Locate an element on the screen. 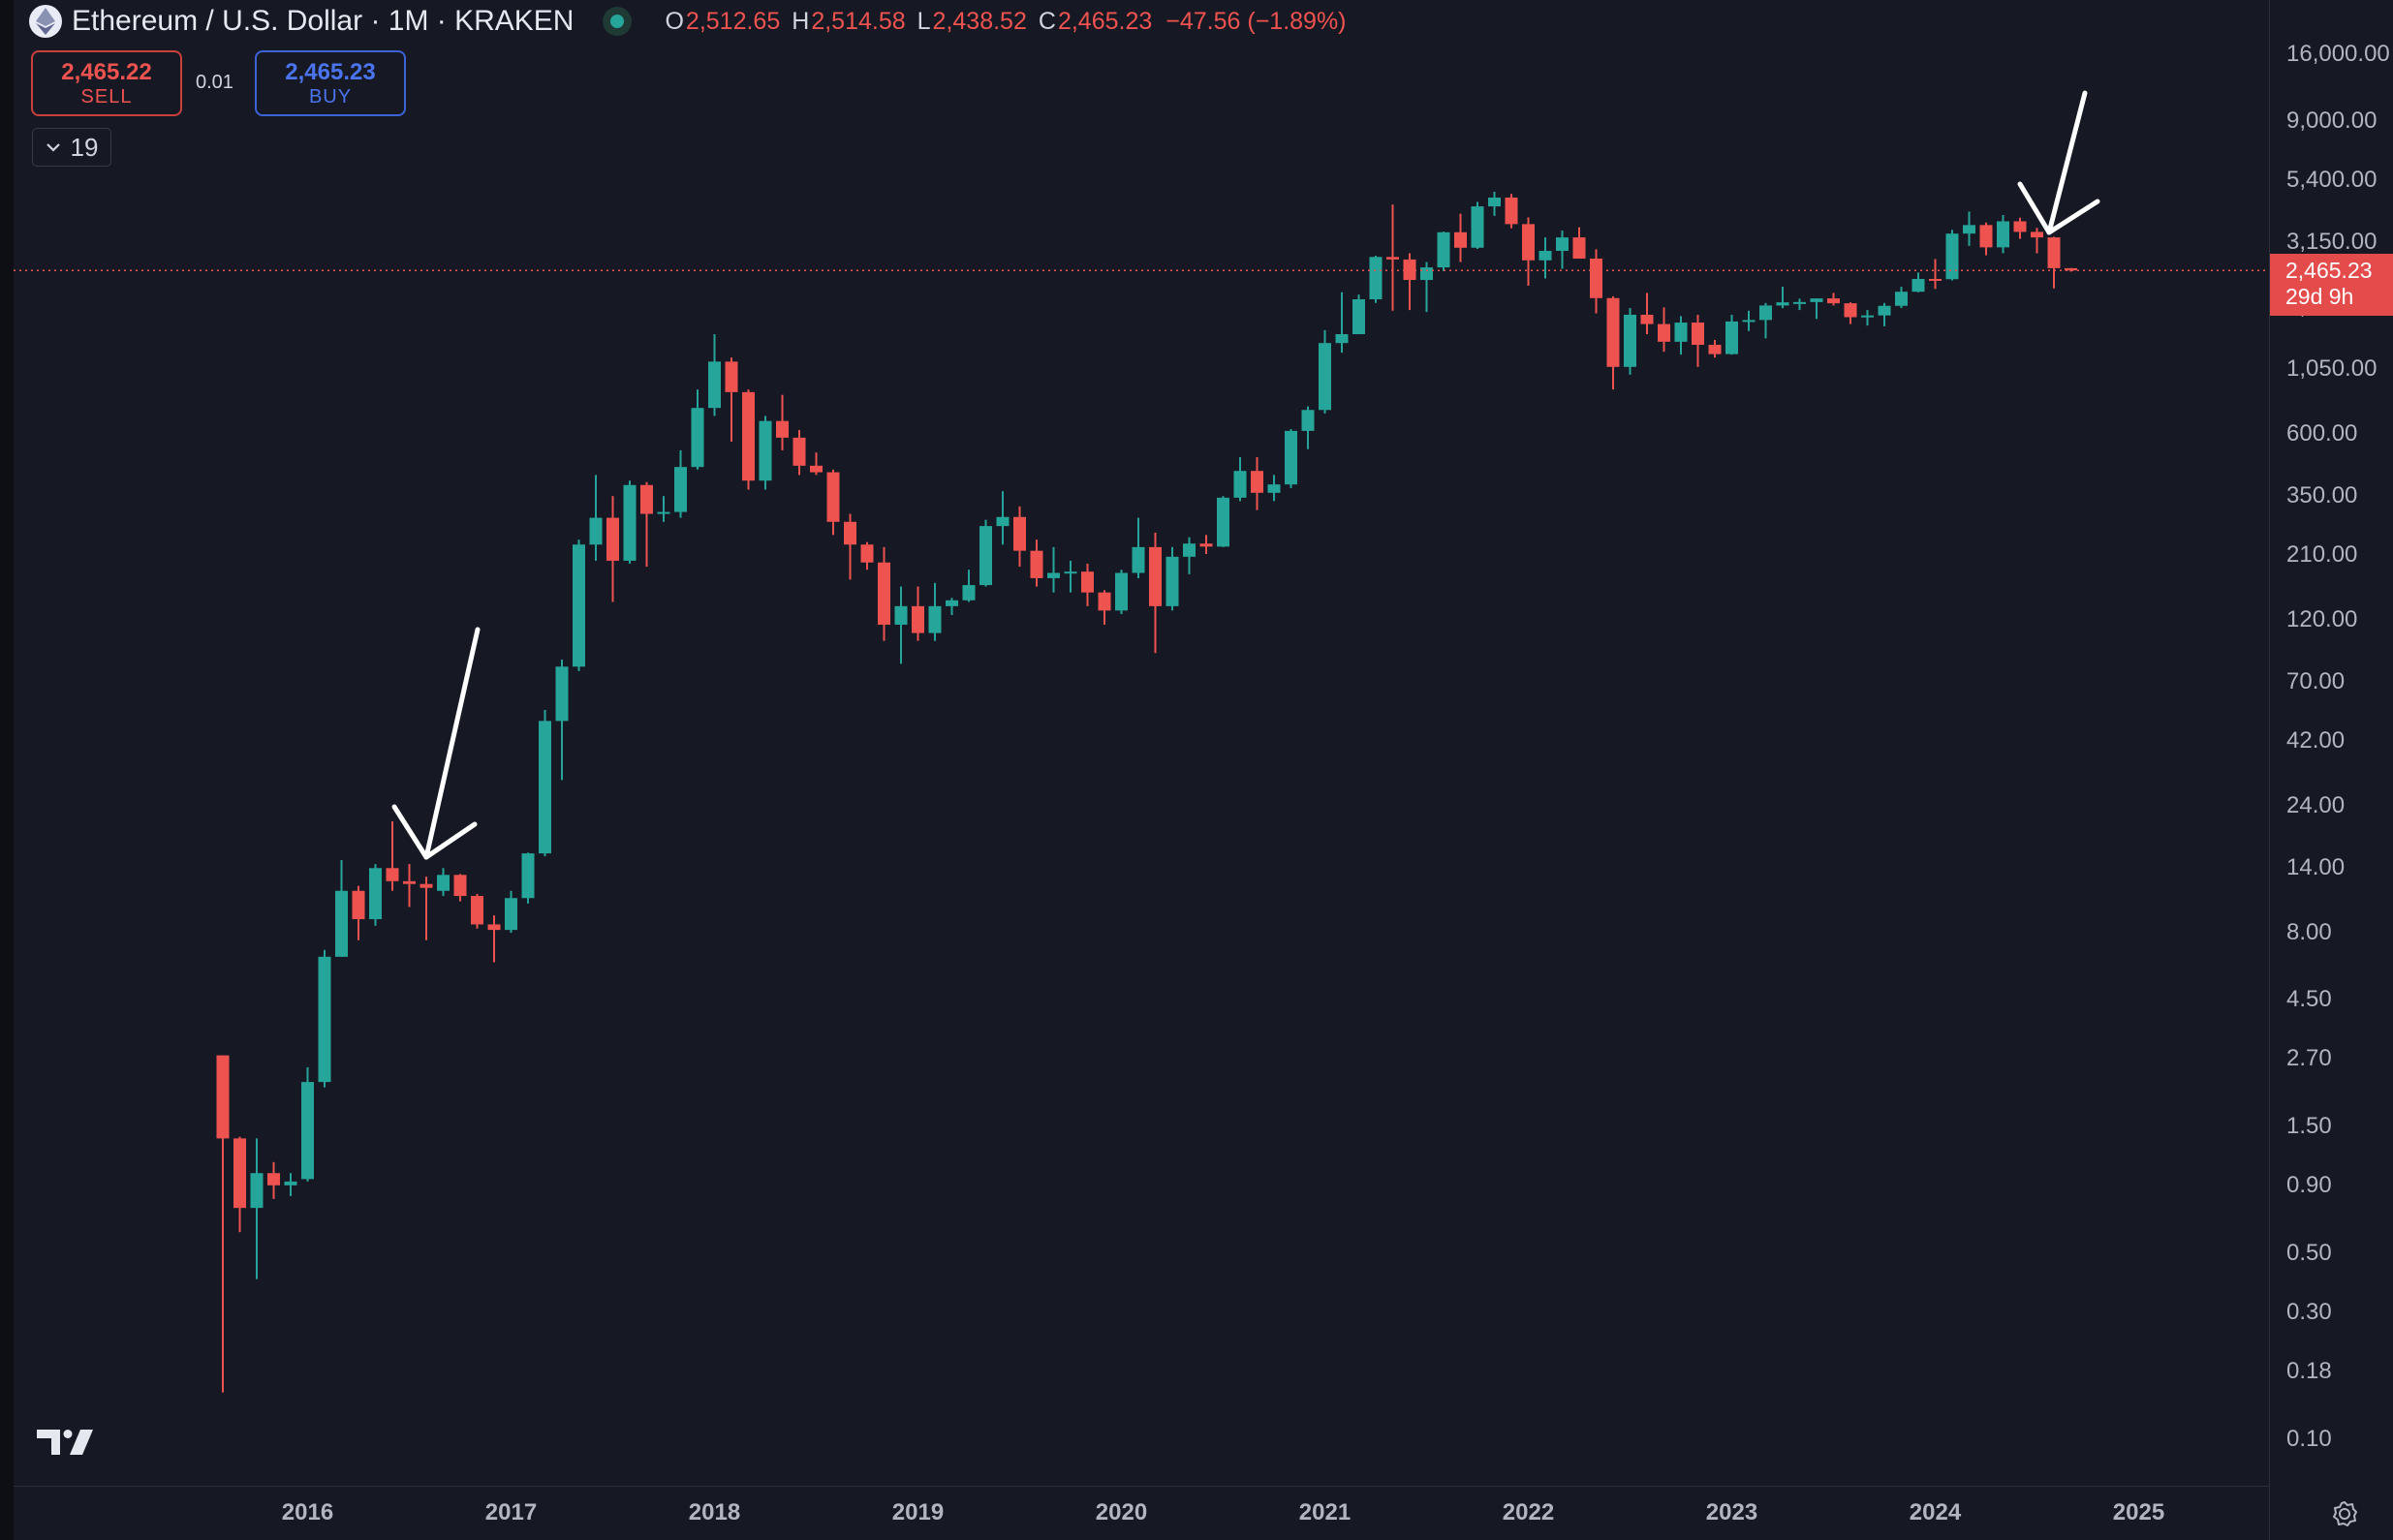 The height and width of the screenshot is (1540, 2393). settings-gear-icon is located at coordinates (2344, 1516).